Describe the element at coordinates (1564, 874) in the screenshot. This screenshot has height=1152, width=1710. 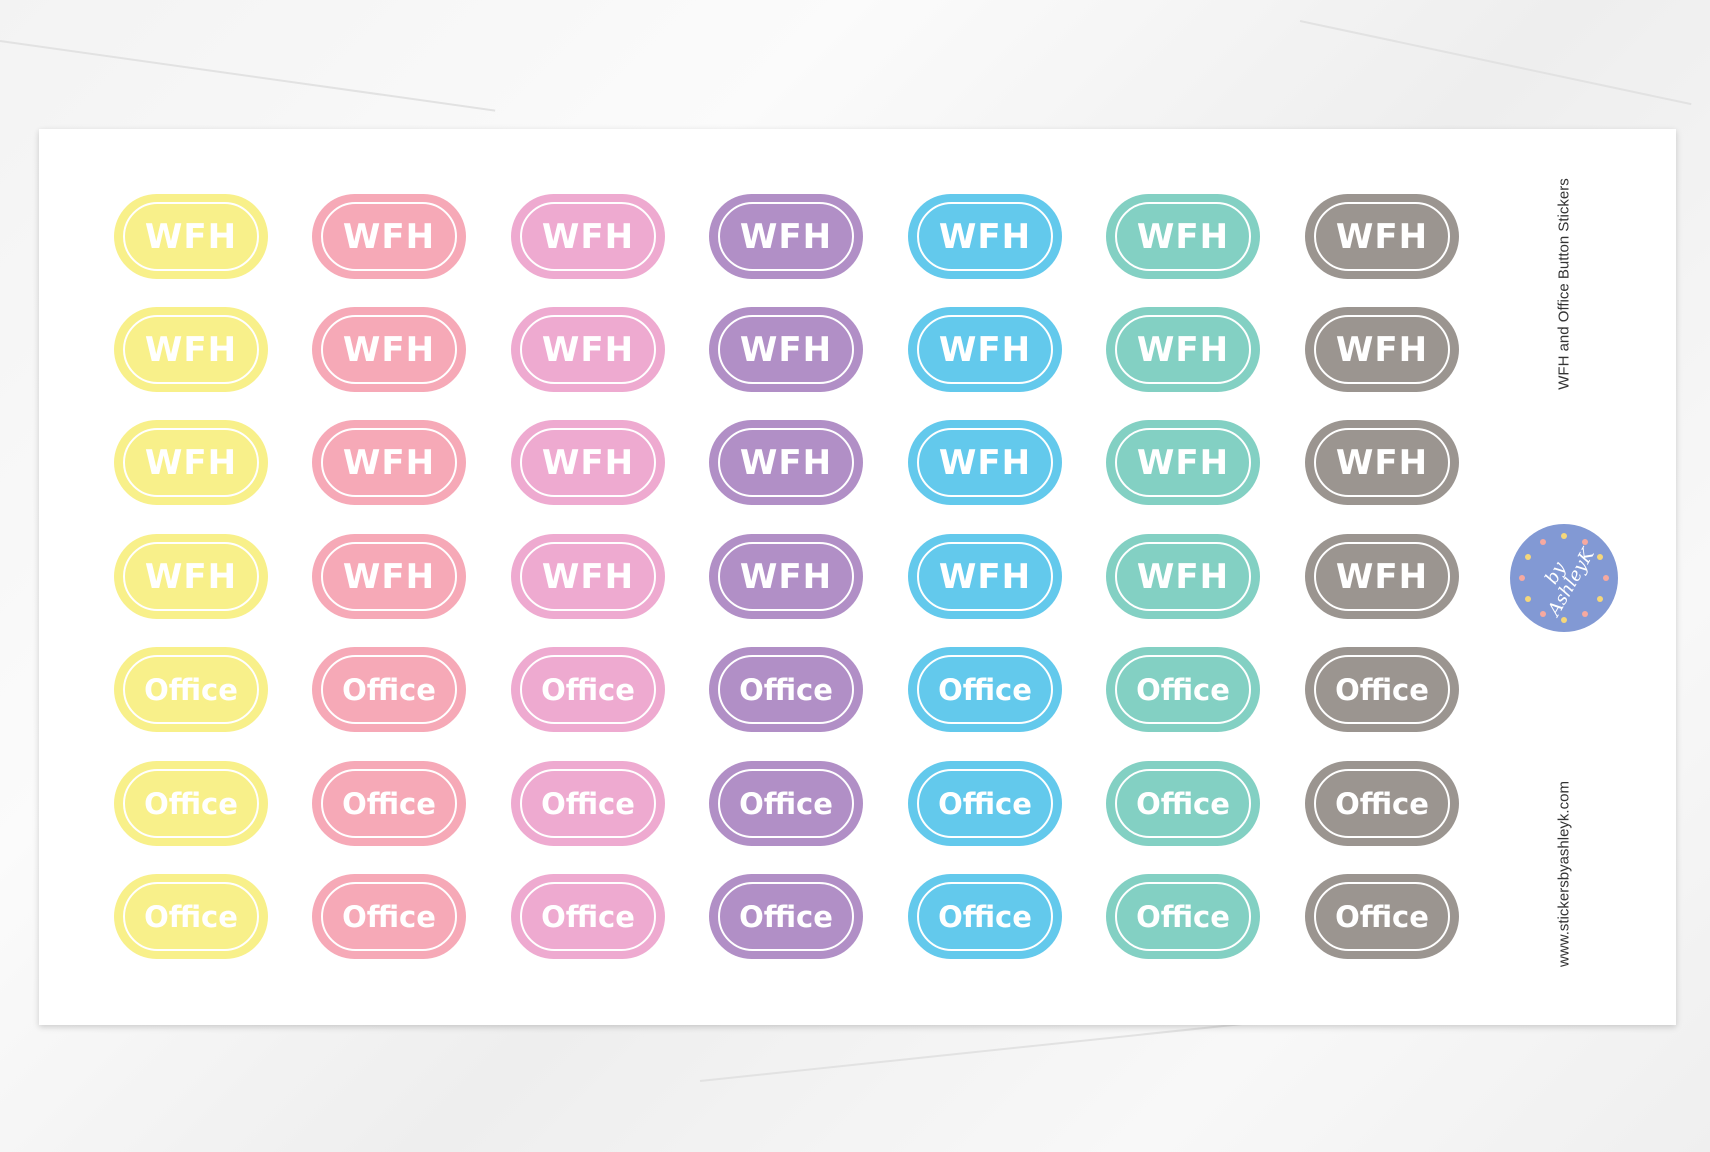
I see `website-url: www.stickersbyashleyk.com` at that location.